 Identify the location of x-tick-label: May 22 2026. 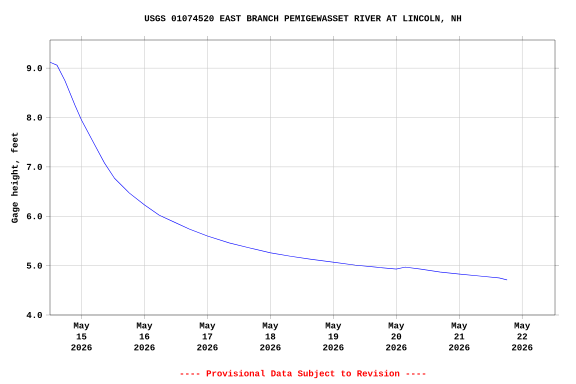
(522, 336).